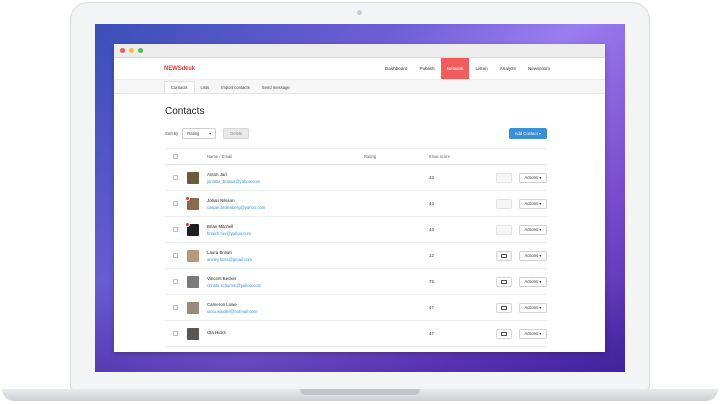 This screenshot has width=720, height=404. What do you see at coordinates (219, 252) in the screenshot?
I see `contact-name: Laura Brown` at bounding box center [219, 252].